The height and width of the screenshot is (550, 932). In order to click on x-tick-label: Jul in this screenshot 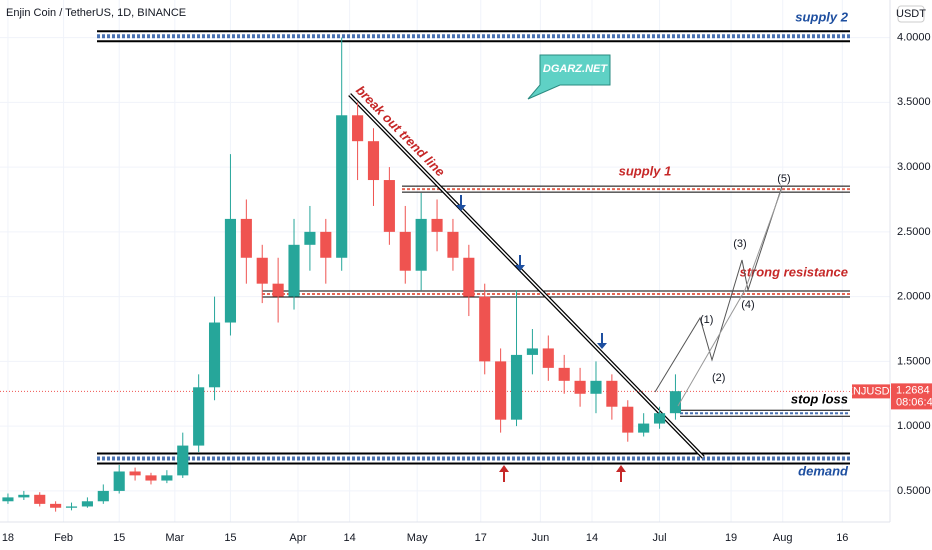, I will do `click(660, 538)`.